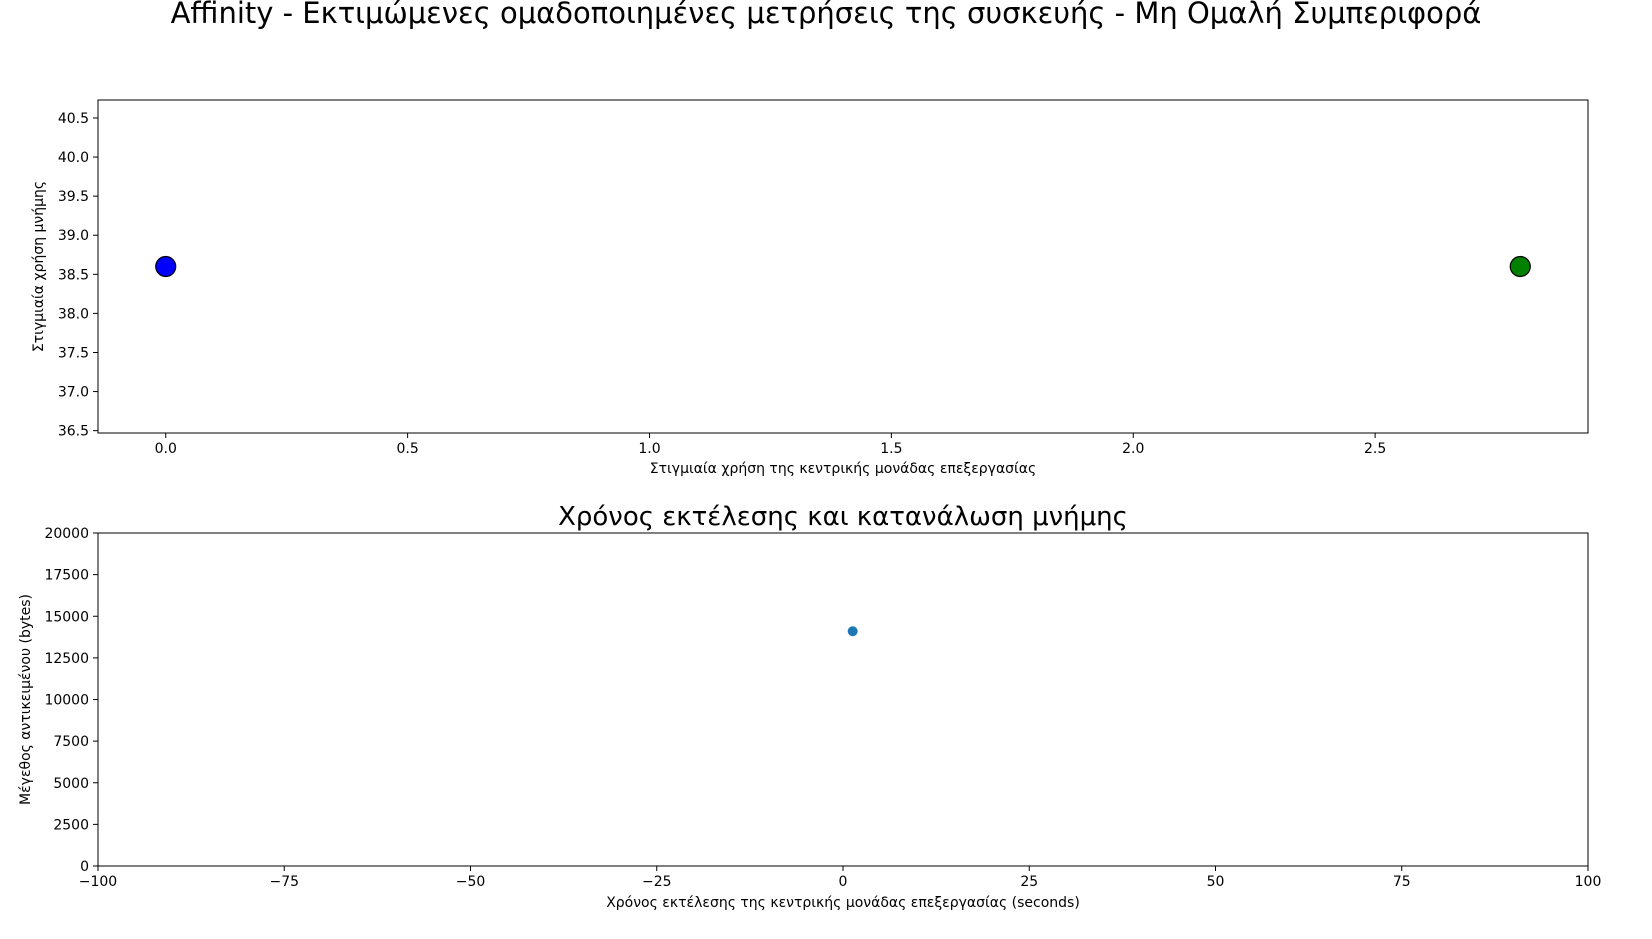 This screenshot has height=939, width=1652. Describe the element at coordinates (73, 158) in the screenshot. I see `y-tick-label: 40.0` at that location.